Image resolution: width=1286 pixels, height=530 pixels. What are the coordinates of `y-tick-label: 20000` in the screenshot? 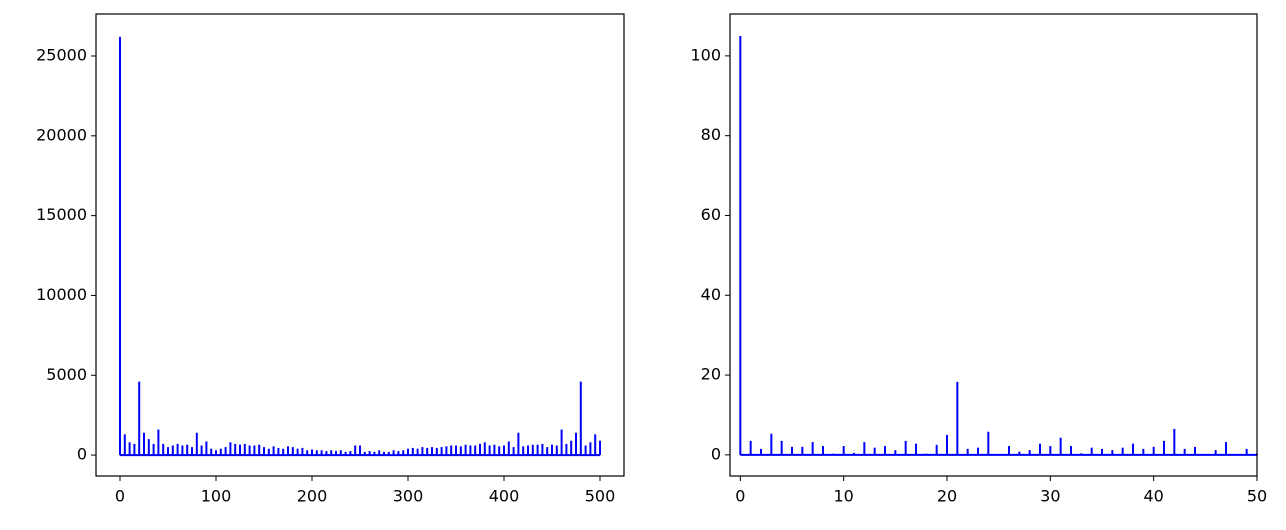 It's located at (61, 134).